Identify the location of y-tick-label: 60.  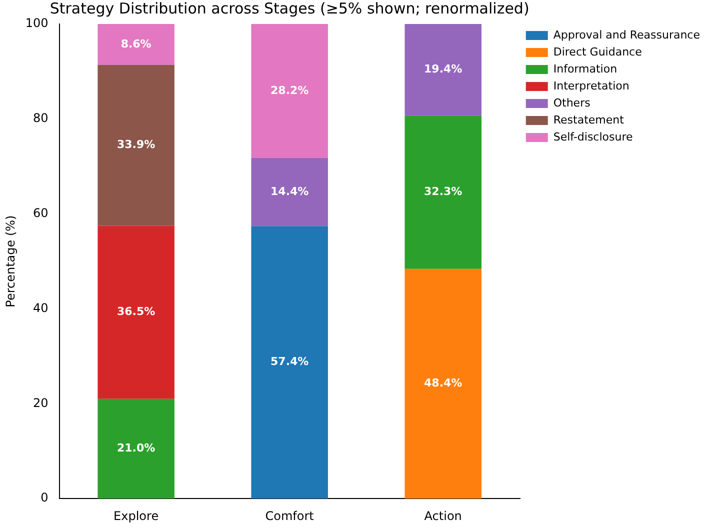
(40, 213).